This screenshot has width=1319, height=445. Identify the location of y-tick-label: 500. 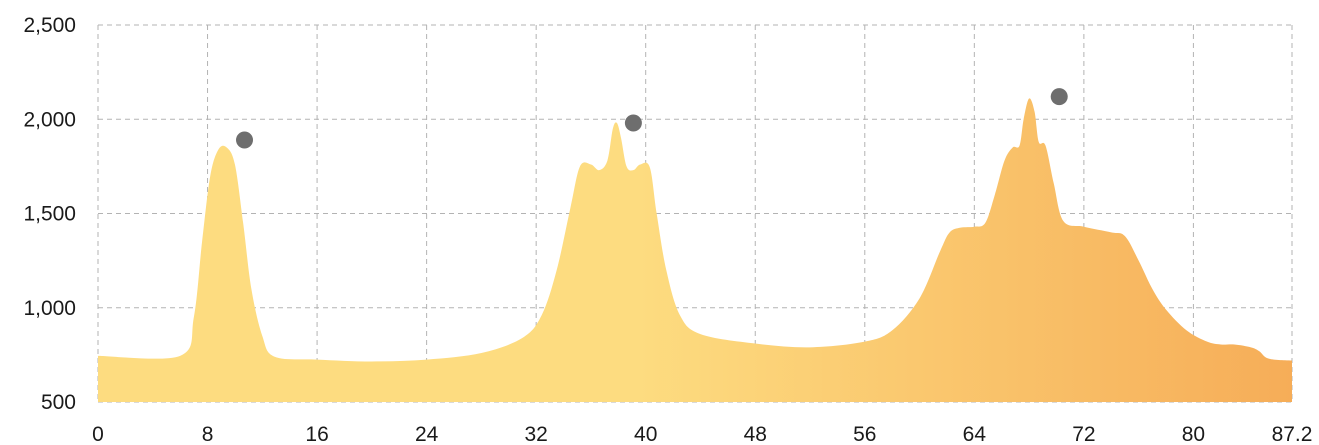
(58, 402).